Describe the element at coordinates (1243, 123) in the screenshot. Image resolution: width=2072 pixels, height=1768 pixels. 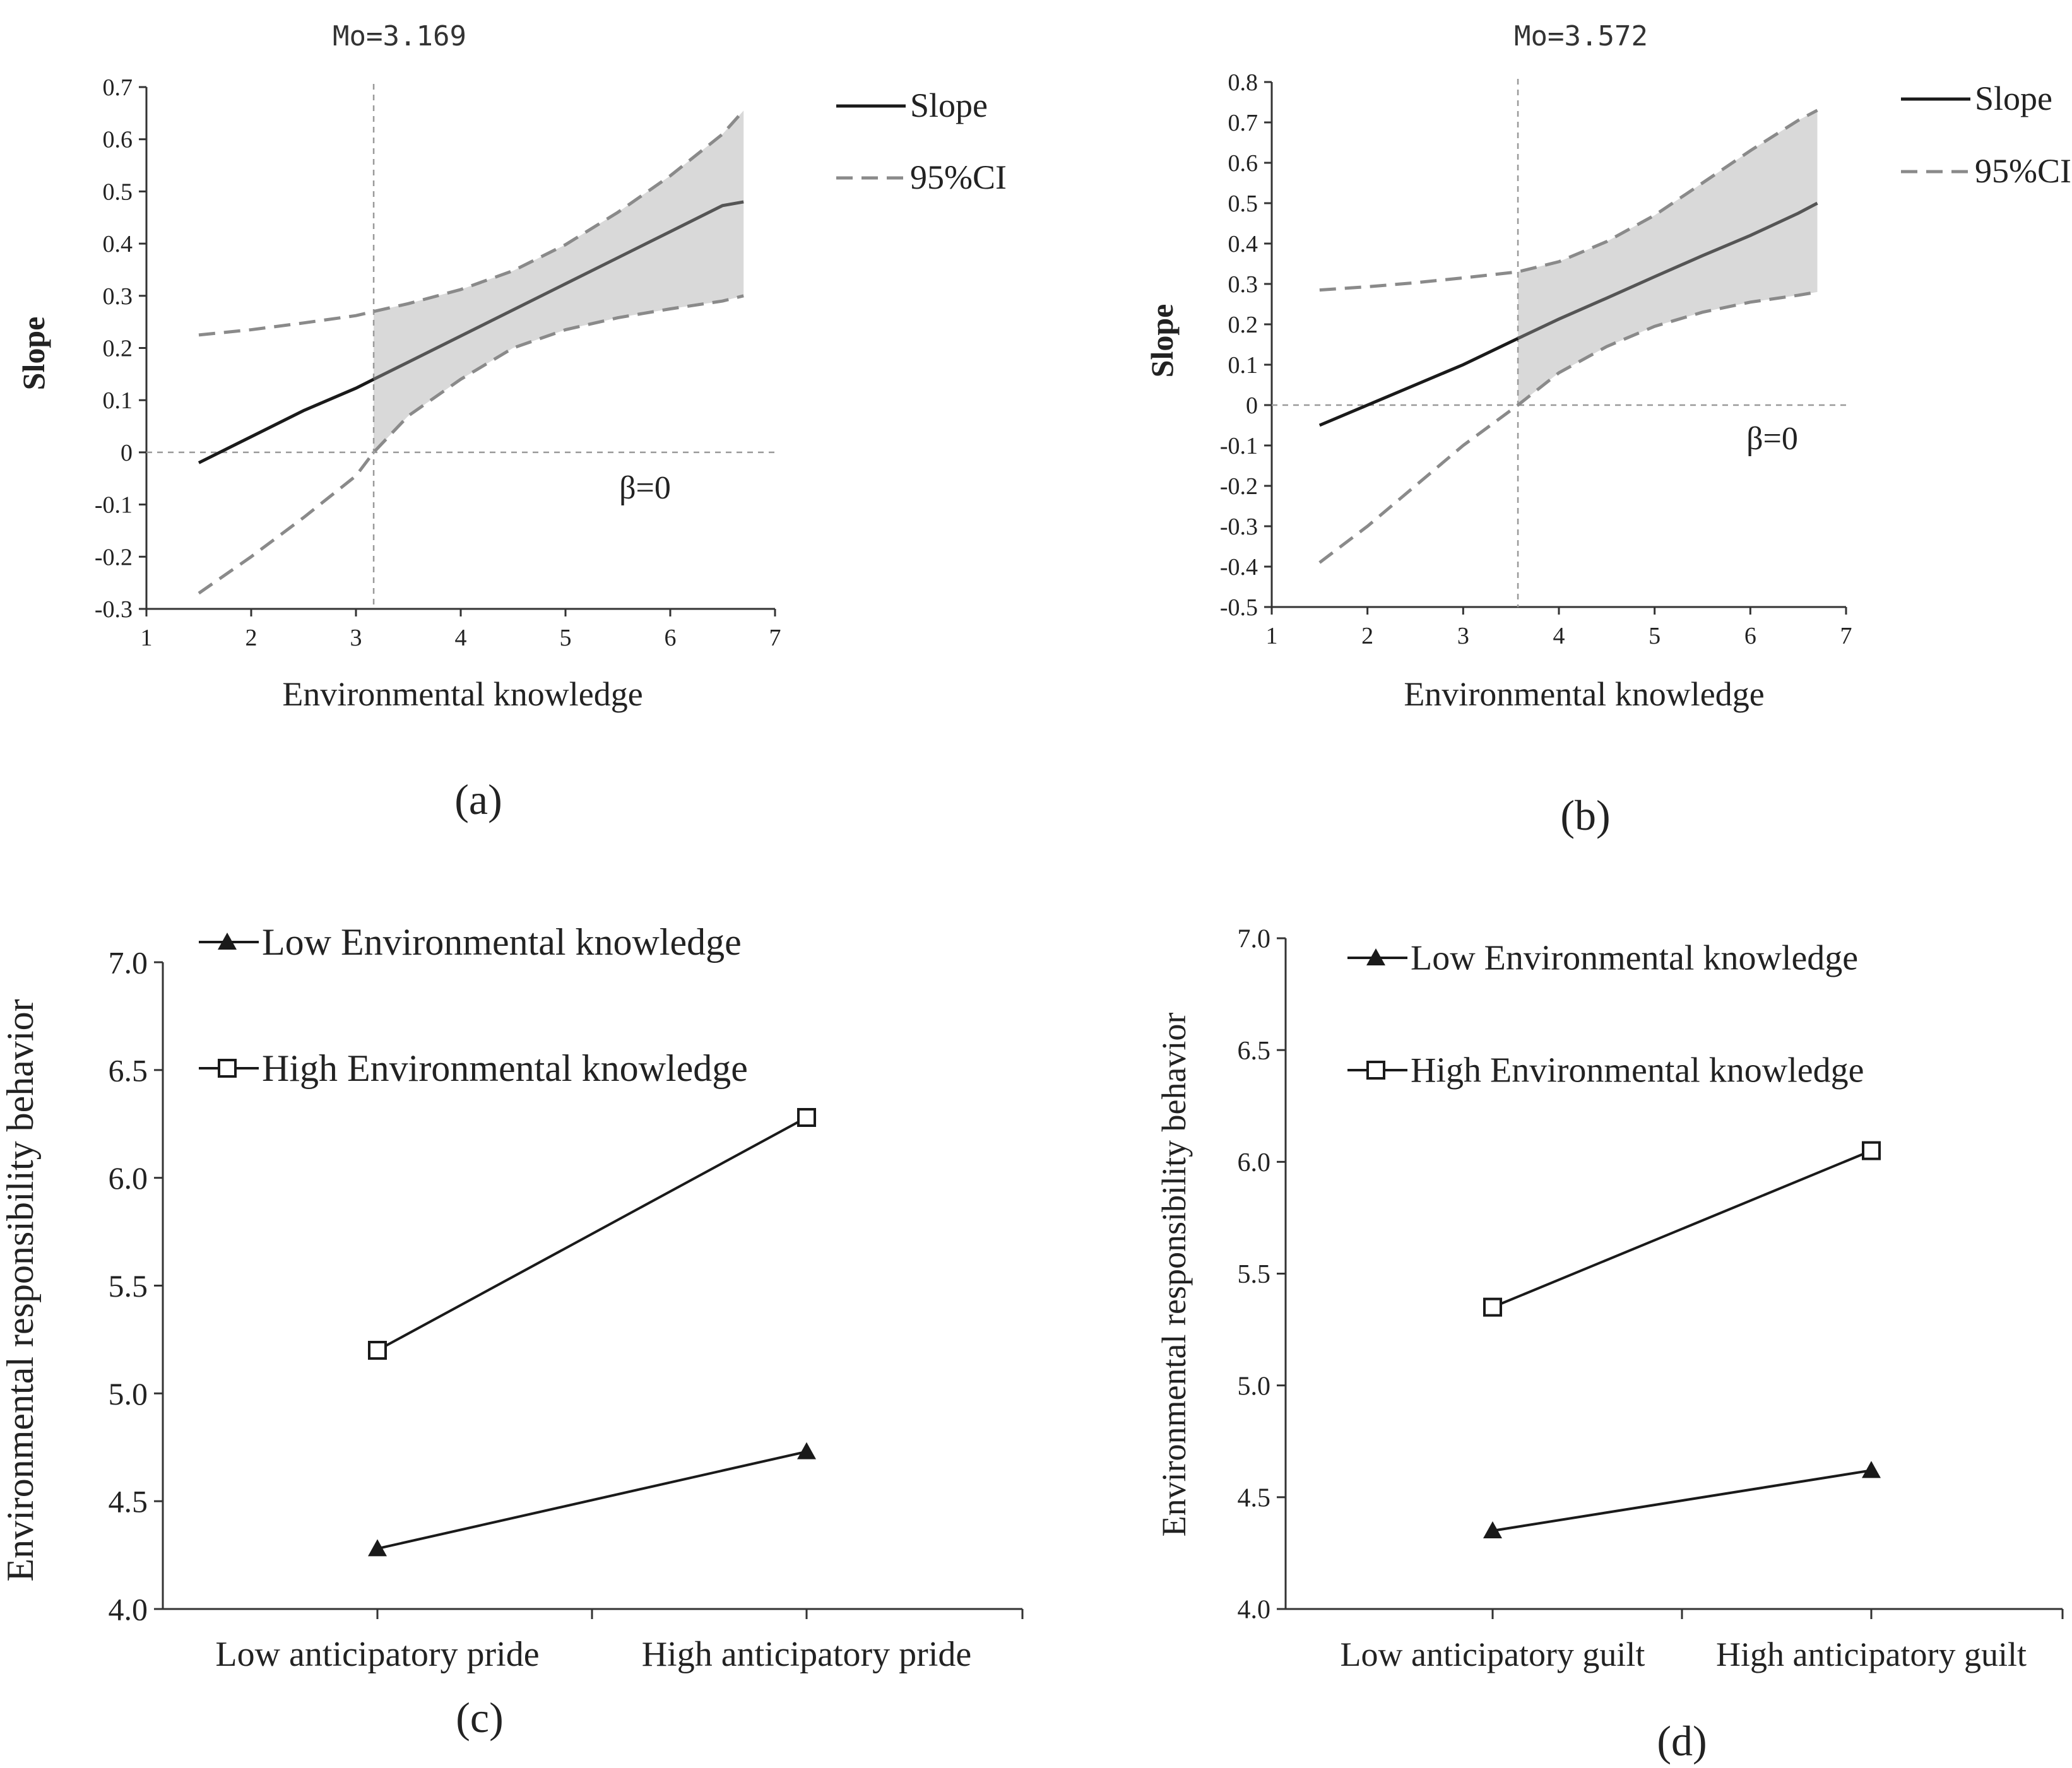
I see `y-tick-label: 0.7` at that location.